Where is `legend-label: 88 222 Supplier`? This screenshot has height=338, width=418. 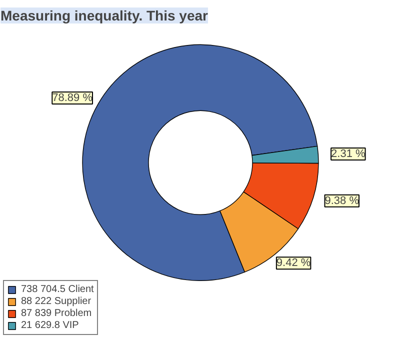
legend-label: 88 222 Supplier is located at coordinates (56, 301).